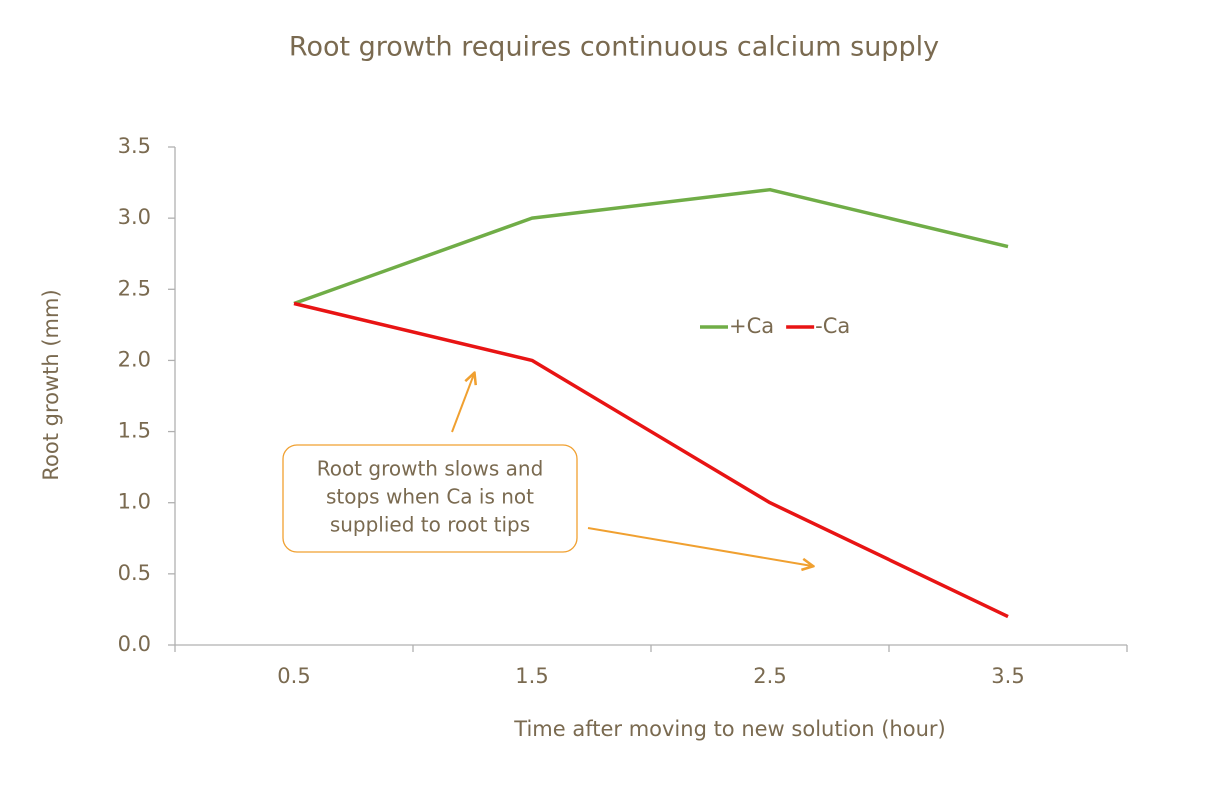  What do you see at coordinates (769, 676) in the screenshot?
I see `x-tick-label: 2.5` at bounding box center [769, 676].